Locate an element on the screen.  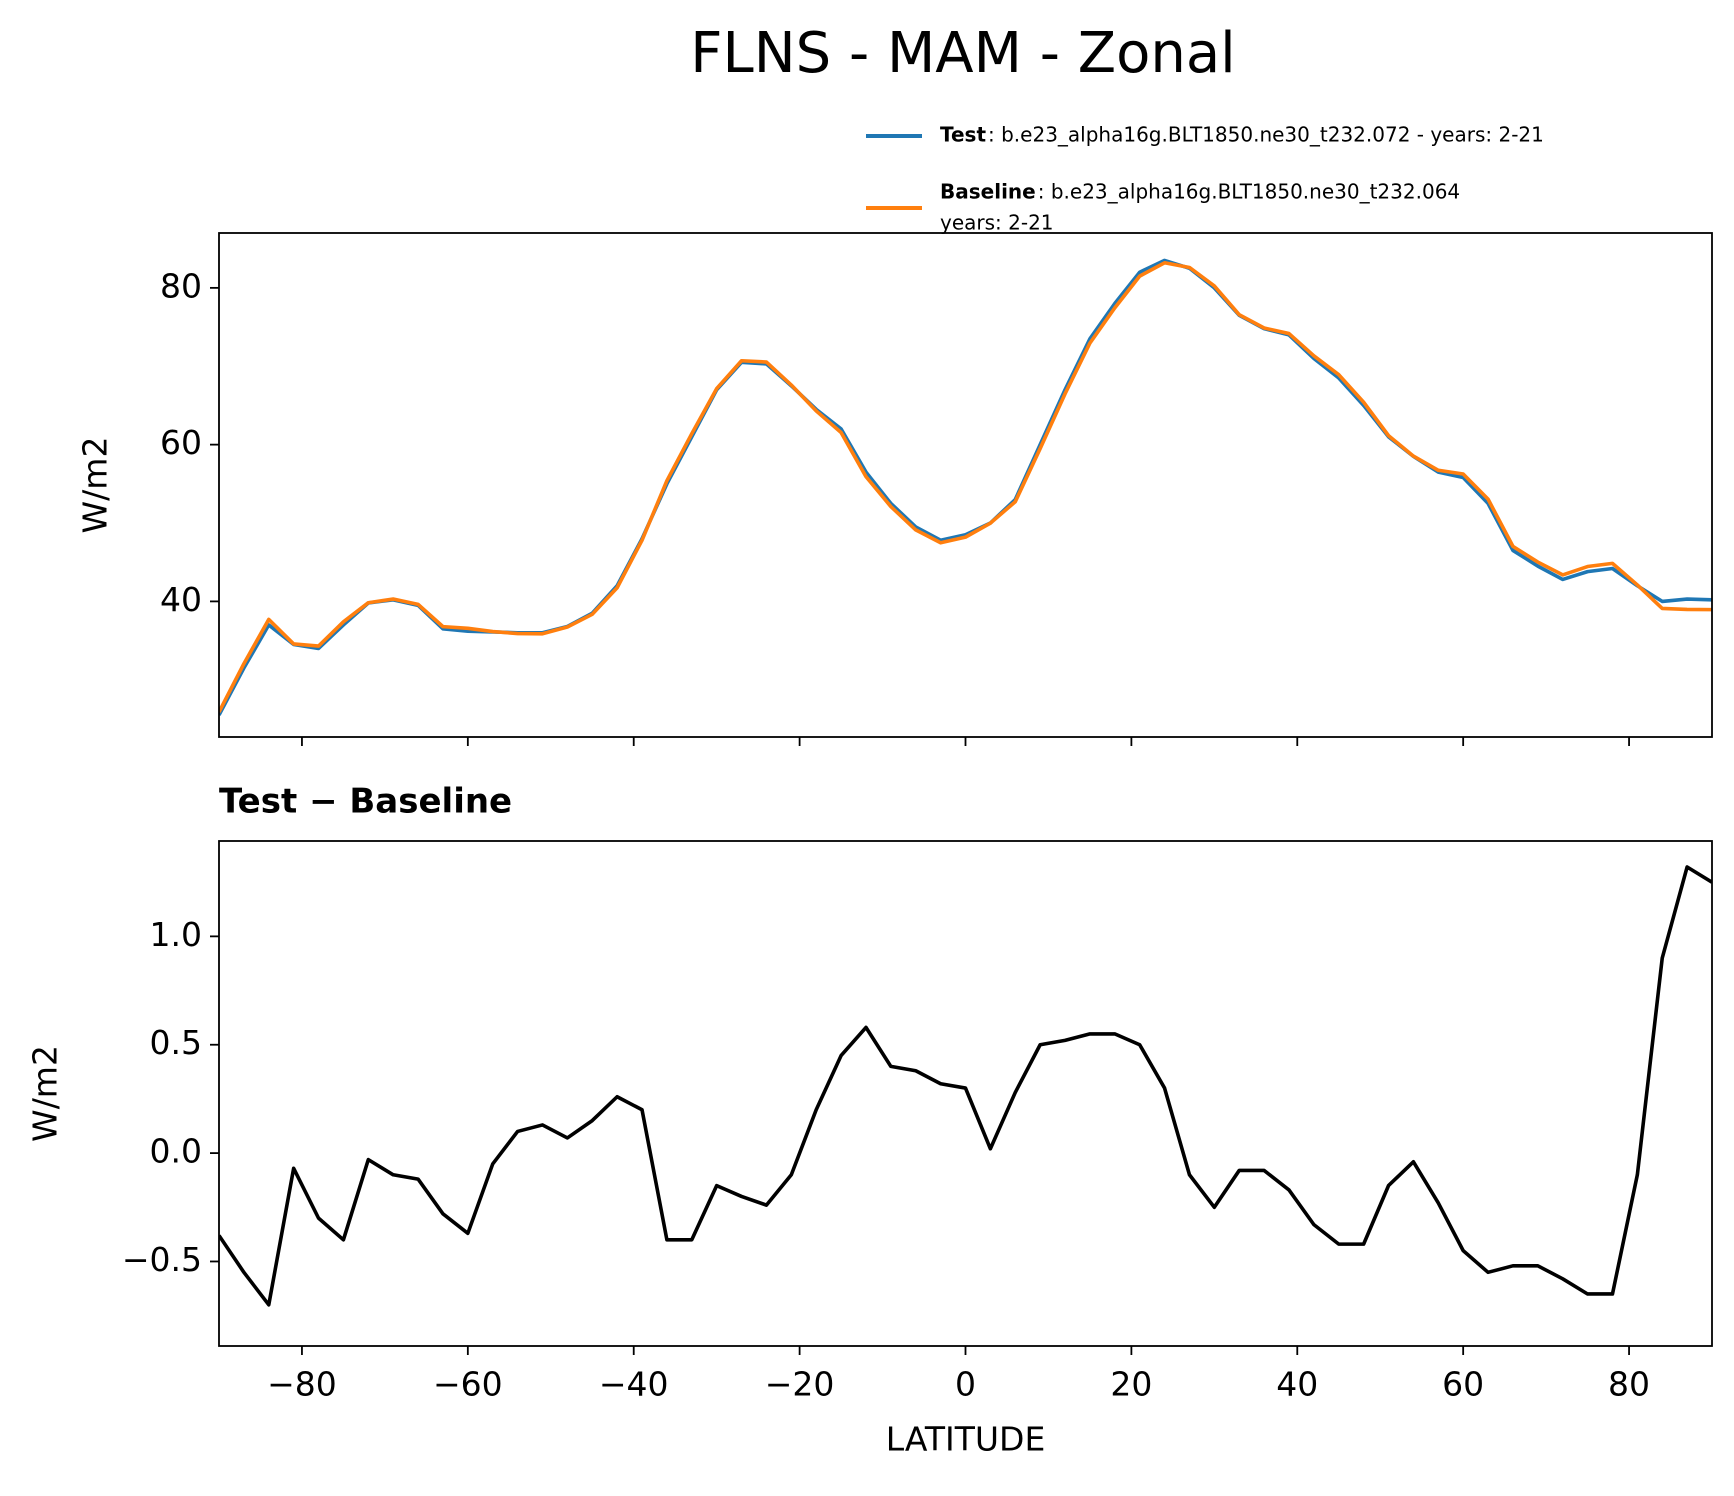
legend-label: : b.e23_alpha16g.BLT1850.ne30_t232.064 is located at coordinates (1249, 192).